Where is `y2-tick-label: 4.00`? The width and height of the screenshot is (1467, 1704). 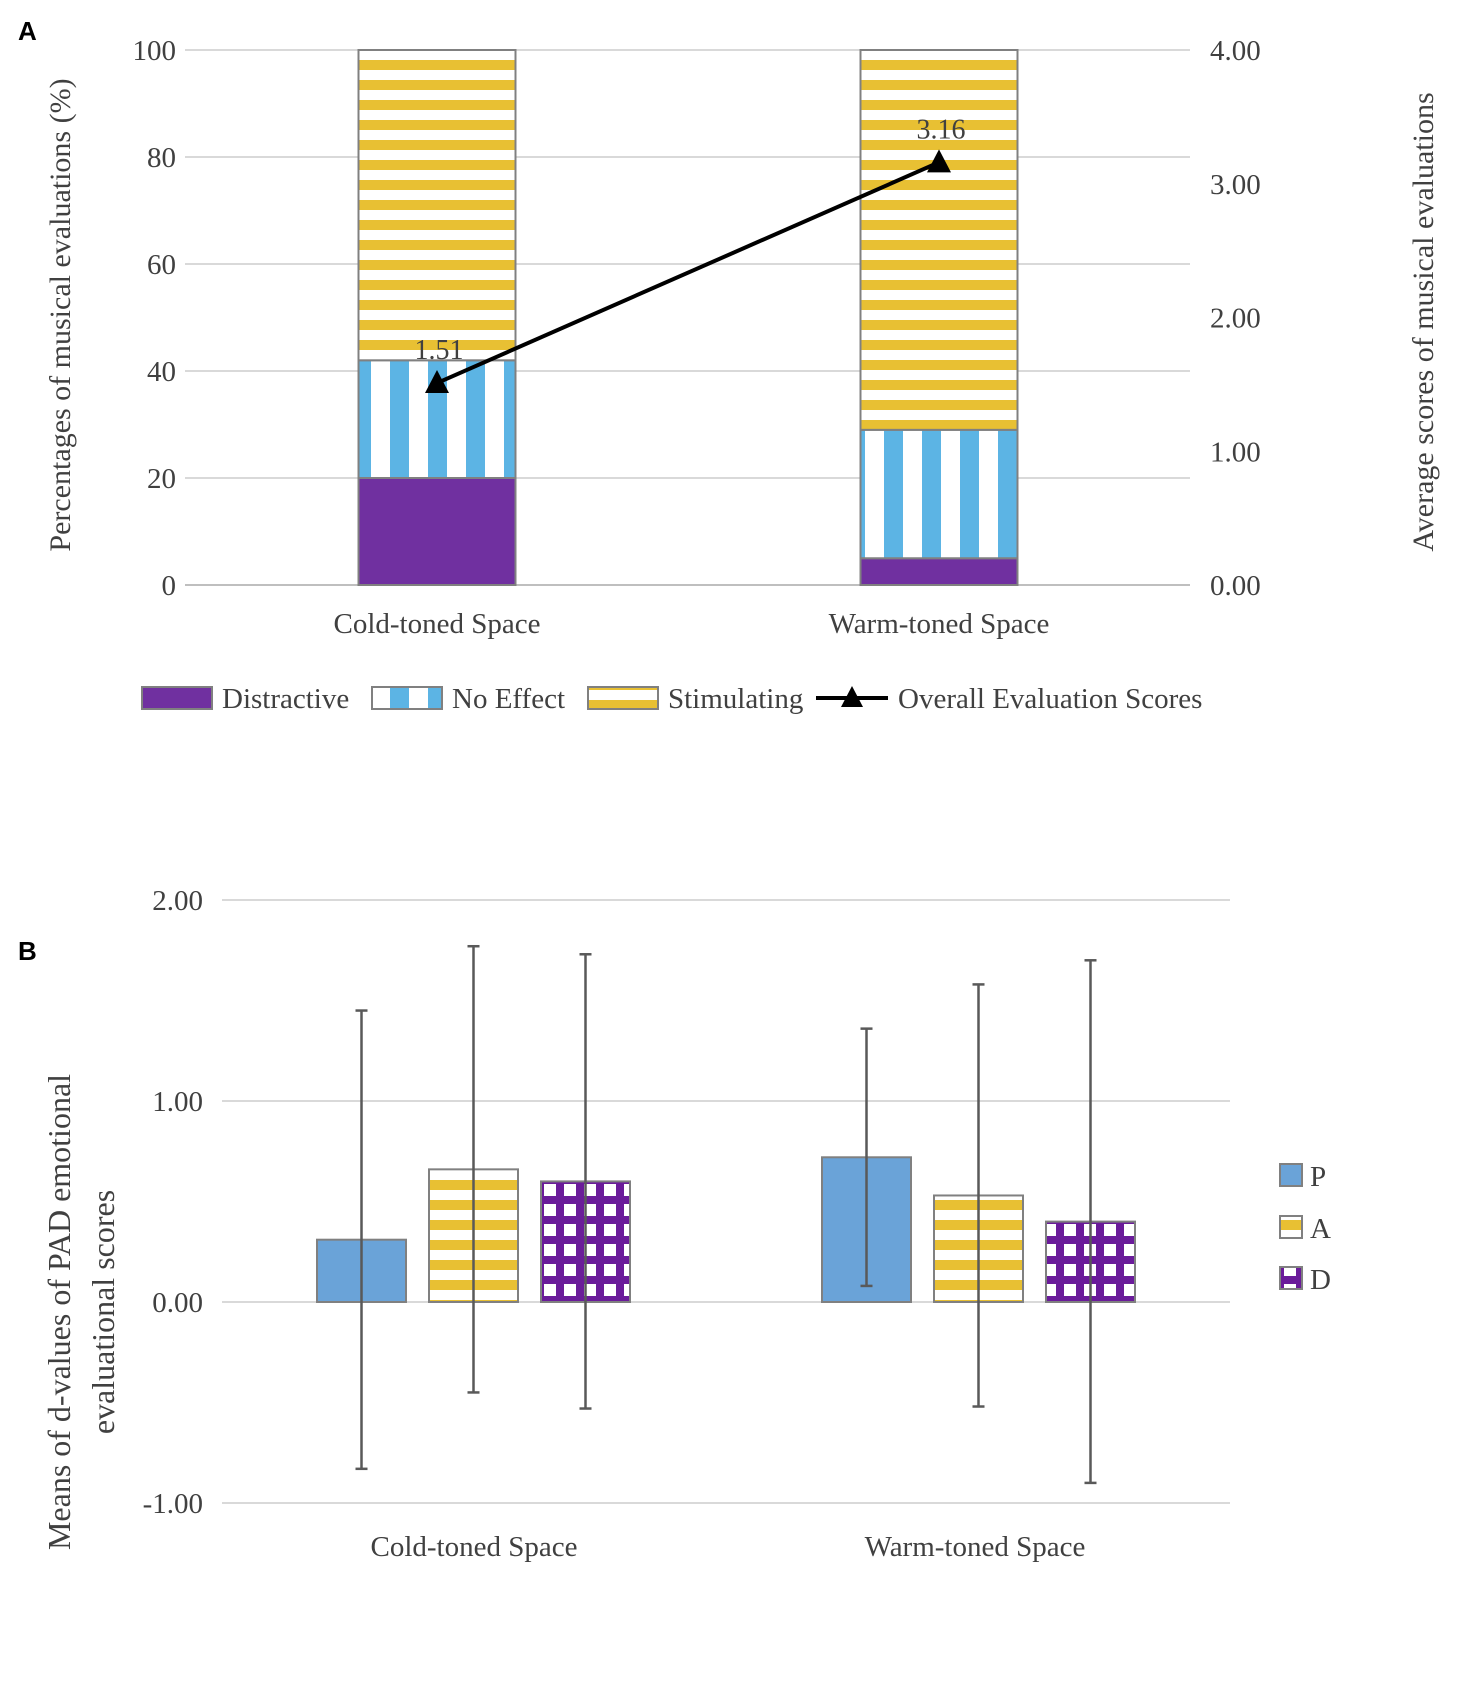 y2-tick-label: 4.00 is located at coordinates (1235, 51).